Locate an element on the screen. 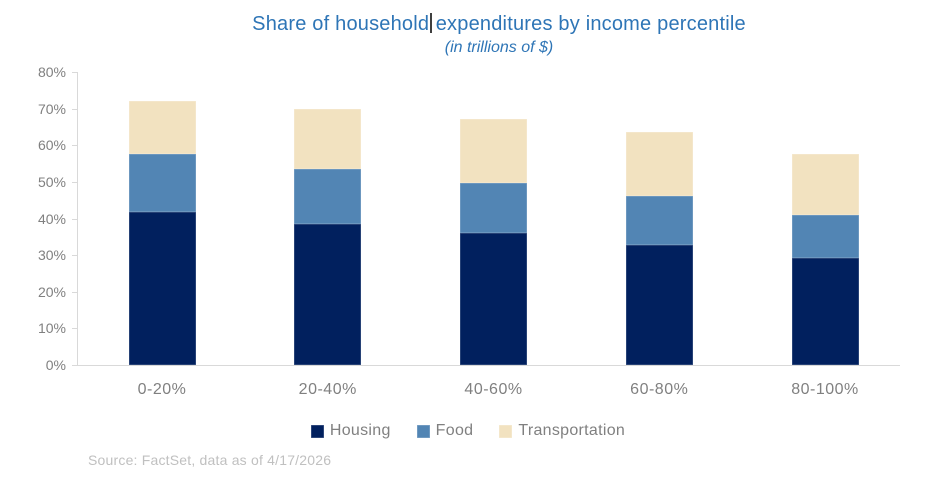 The image size is (936, 487). legend-label: Housing is located at coordinates (360, 430).